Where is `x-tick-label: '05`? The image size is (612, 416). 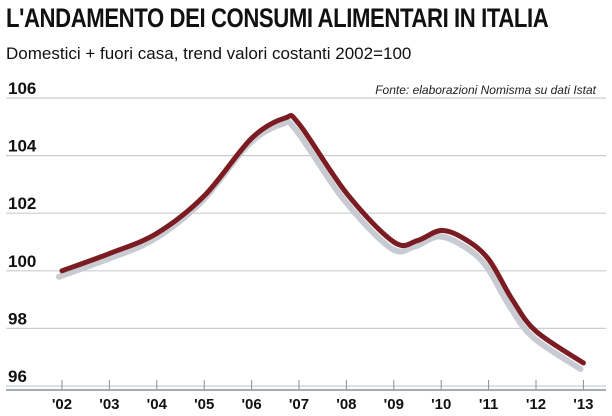
x-tick-label: '05 is located at coordinates (204, 404).